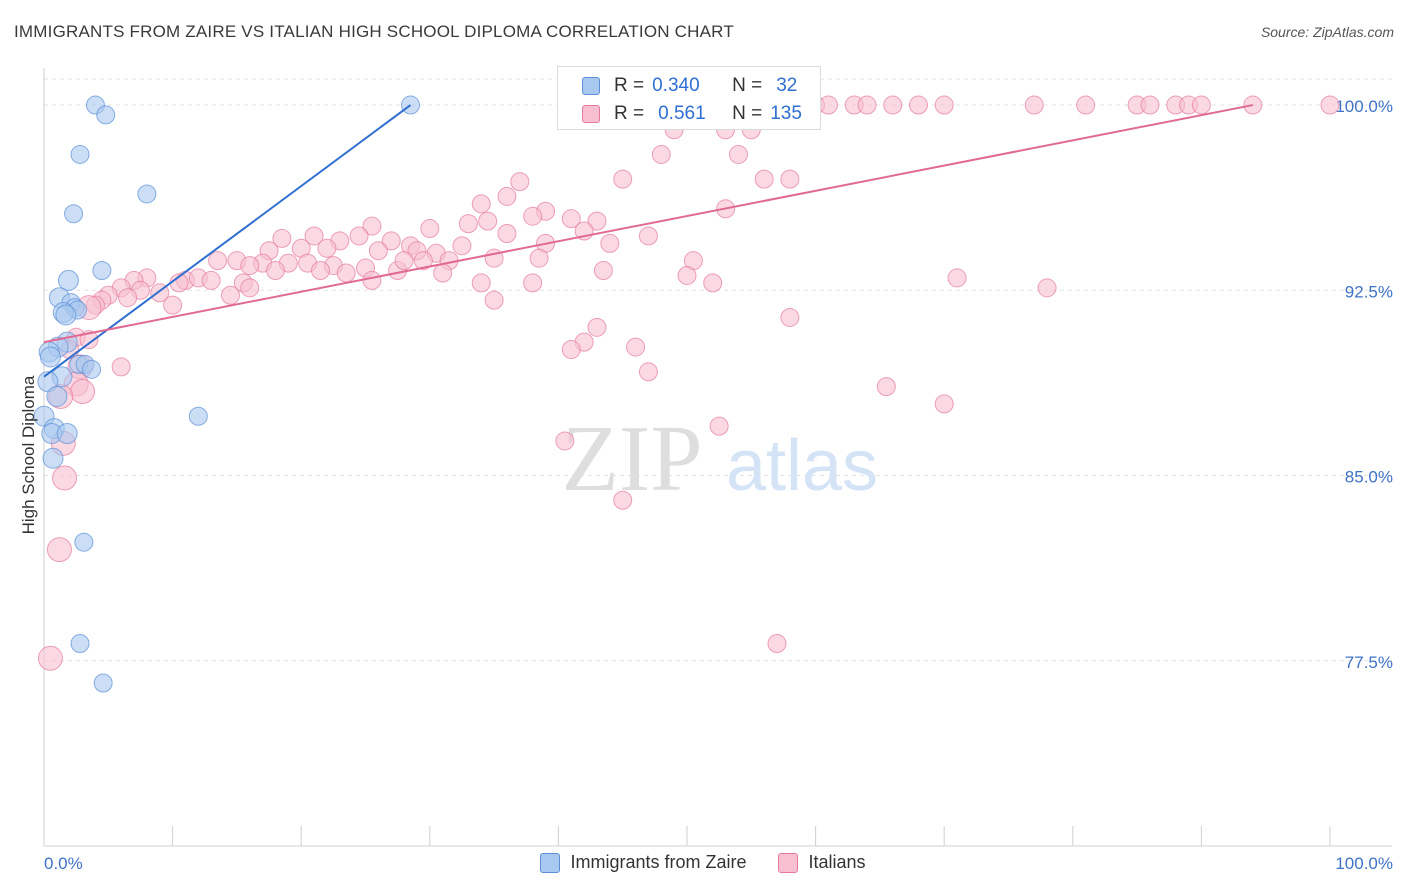 This screenshot has height=892, width=1406. What do you see at coordinates (591, 114) in the screenshot?
I see `legend-swatch-italians` at bounding box center [591, 114].